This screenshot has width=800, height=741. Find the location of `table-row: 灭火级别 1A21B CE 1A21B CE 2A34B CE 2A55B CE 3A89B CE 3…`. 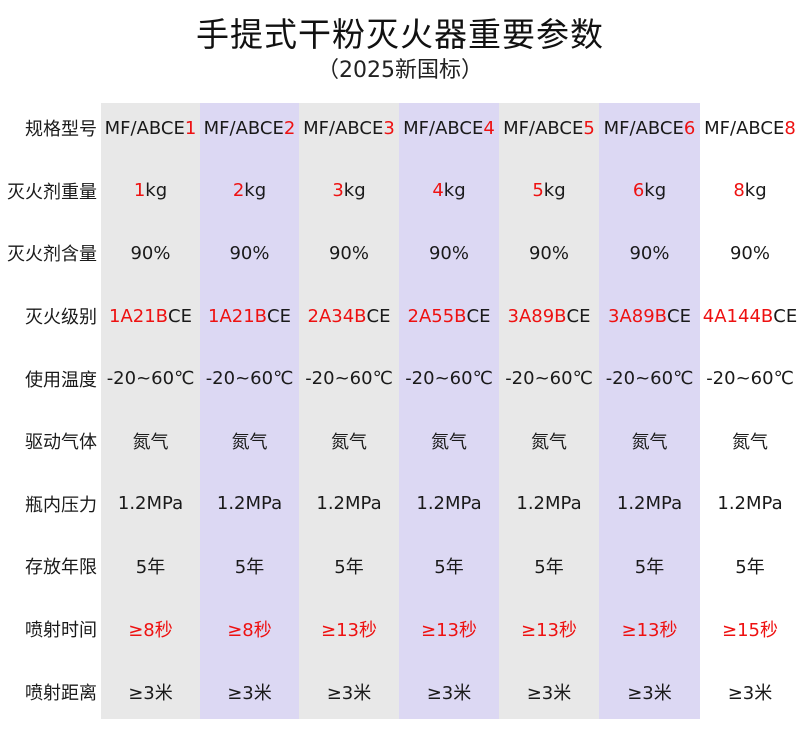

table-row: 灭火级别 1A21B CE 1A21B CE 2A34B CE 2A55B CE 3A89B CE 3… is located at coordinates (400, 316).